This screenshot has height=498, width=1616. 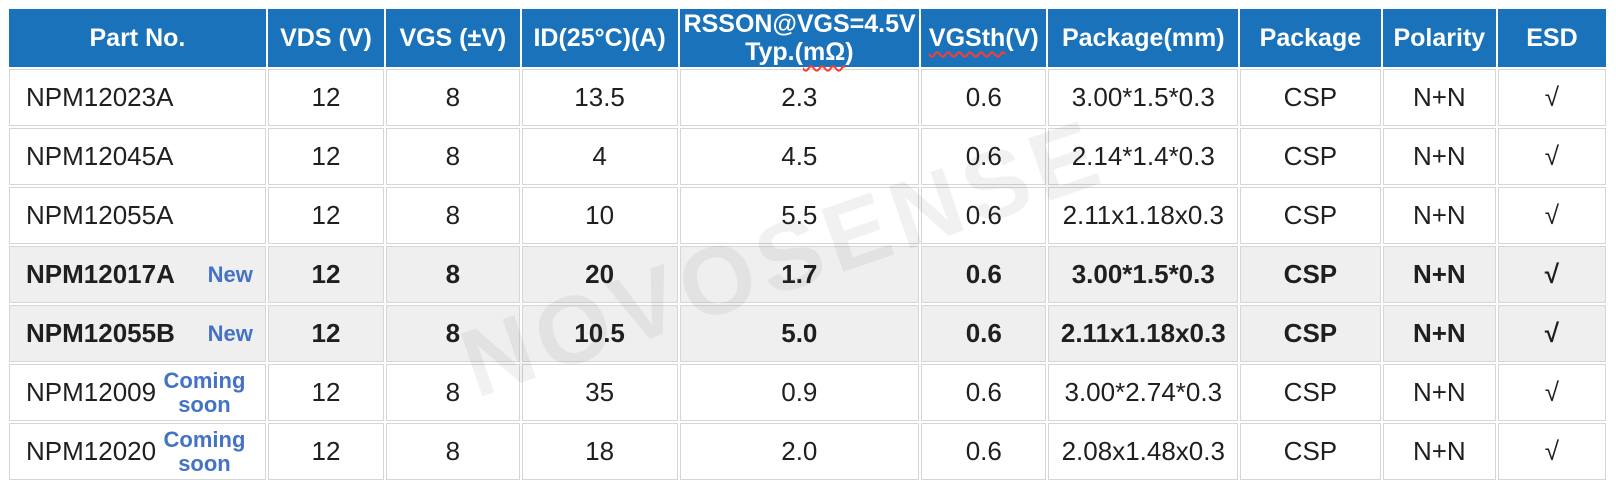 I want to click on part-number: NPM12045A, so click(x=100, y=156).